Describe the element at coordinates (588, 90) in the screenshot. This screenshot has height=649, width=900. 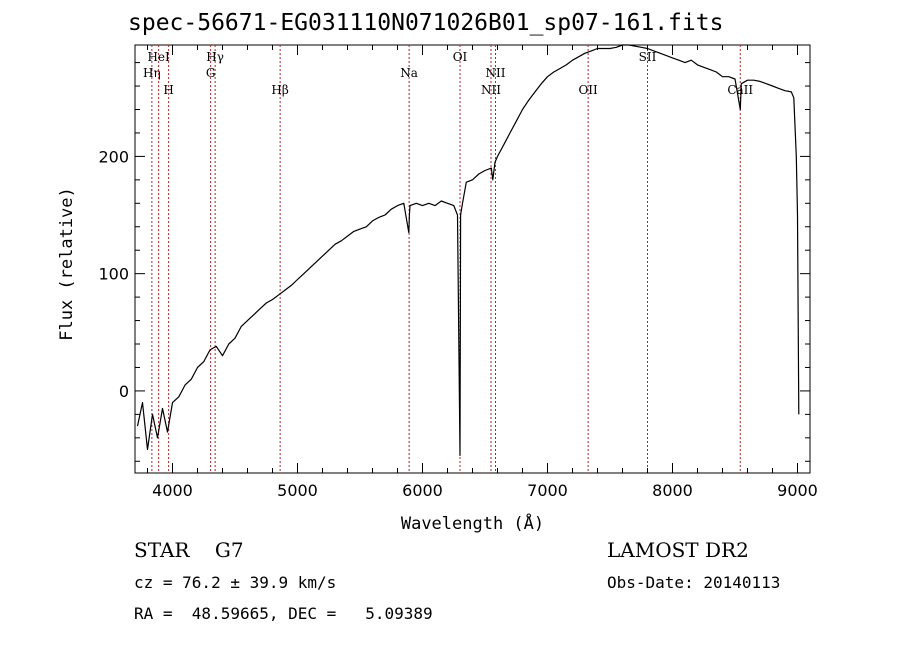
I see `marker-label-10: OII` at that location.